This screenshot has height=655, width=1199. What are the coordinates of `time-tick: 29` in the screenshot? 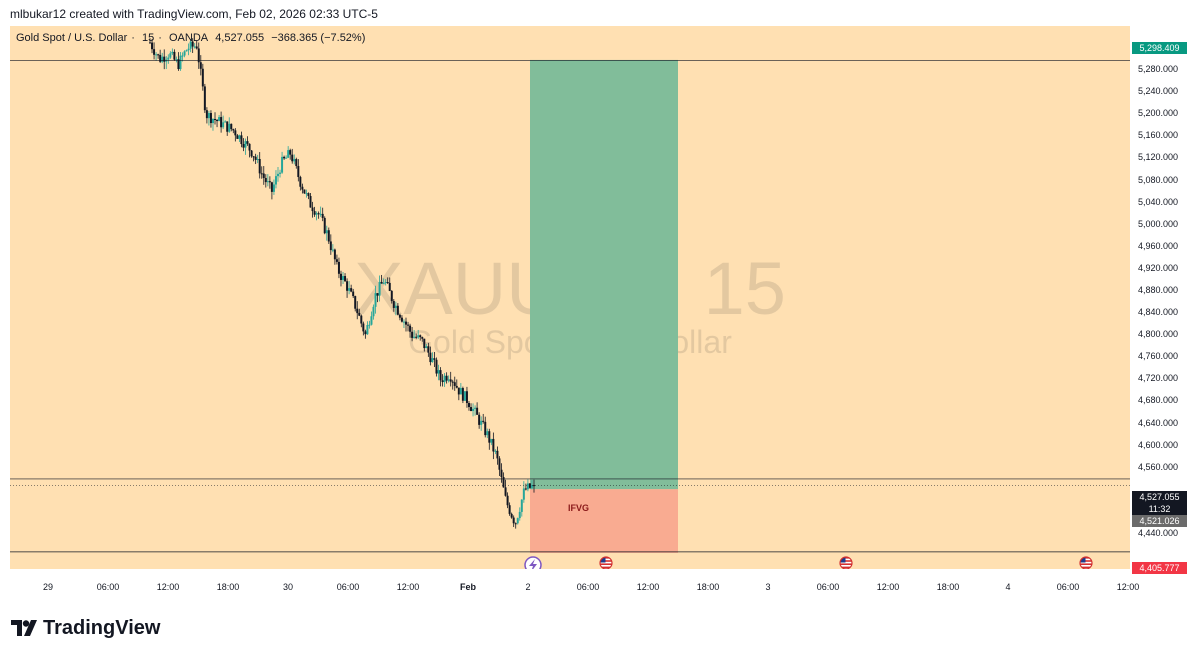 It's located at (48, 587).